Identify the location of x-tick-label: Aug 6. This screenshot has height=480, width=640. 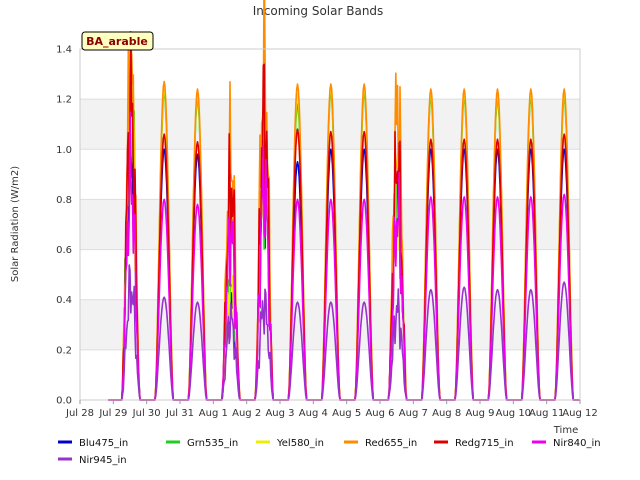
(379, 413).